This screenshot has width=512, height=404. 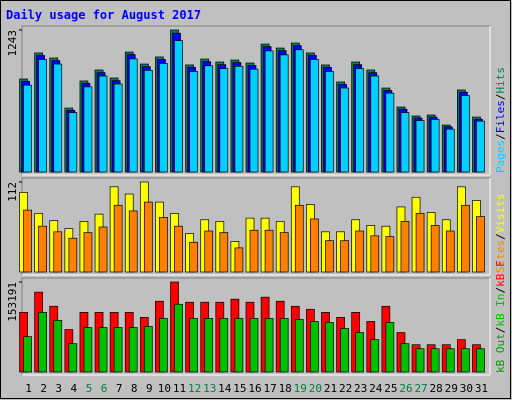 What do you see at coordinates (104, 388) in the screenshot?
I see `x-tick-label: 6` at bounding box center [104, 388].